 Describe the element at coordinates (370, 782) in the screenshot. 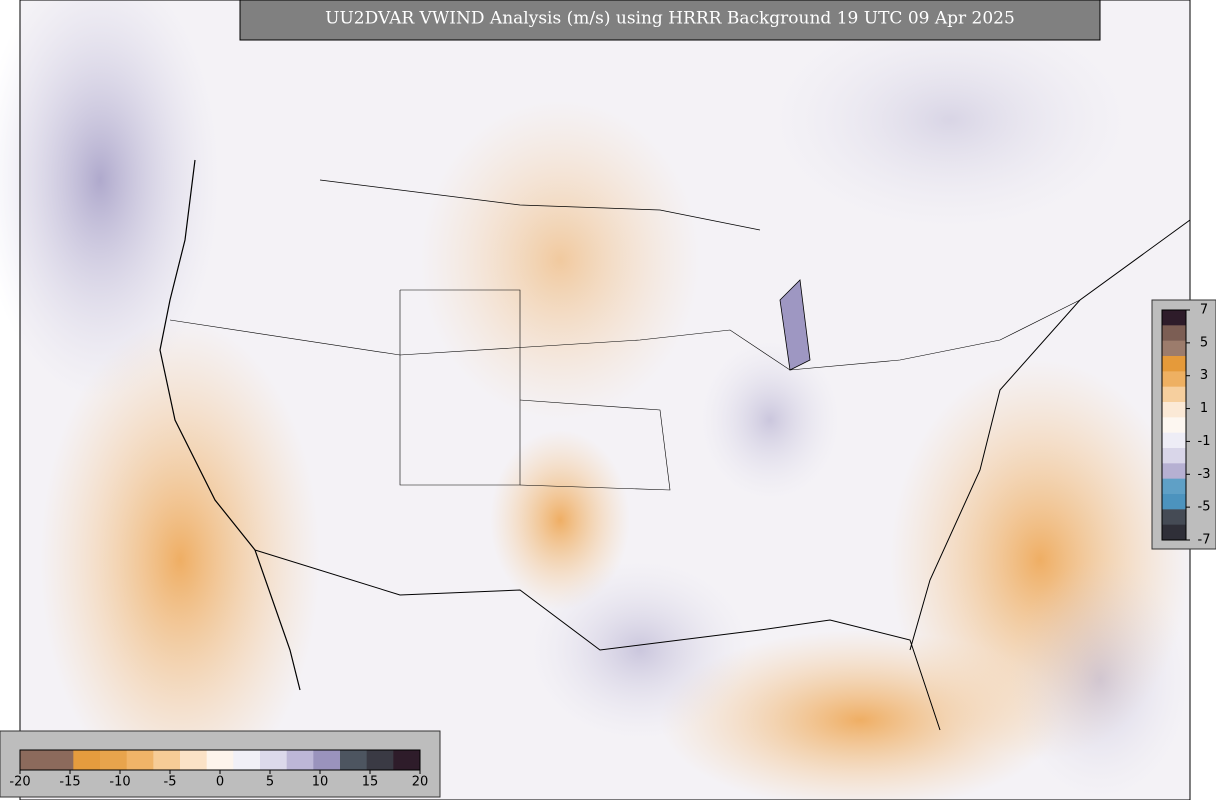

I see `tick-label: 15` at that location.